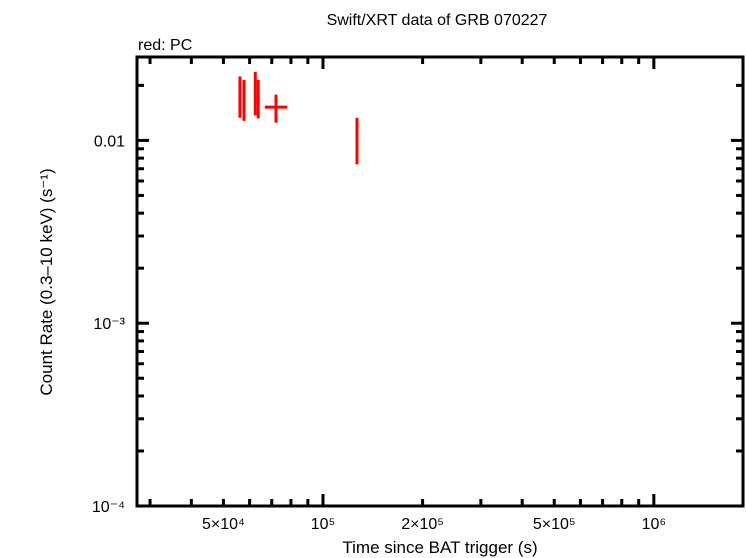 Image resolution: width=746 pixels, height=558 pixels. What do you see at coordinates (554, 524) in the screenshot?
I see `x-tick-label: 5×10⁵` at bounding box center [554, 524].